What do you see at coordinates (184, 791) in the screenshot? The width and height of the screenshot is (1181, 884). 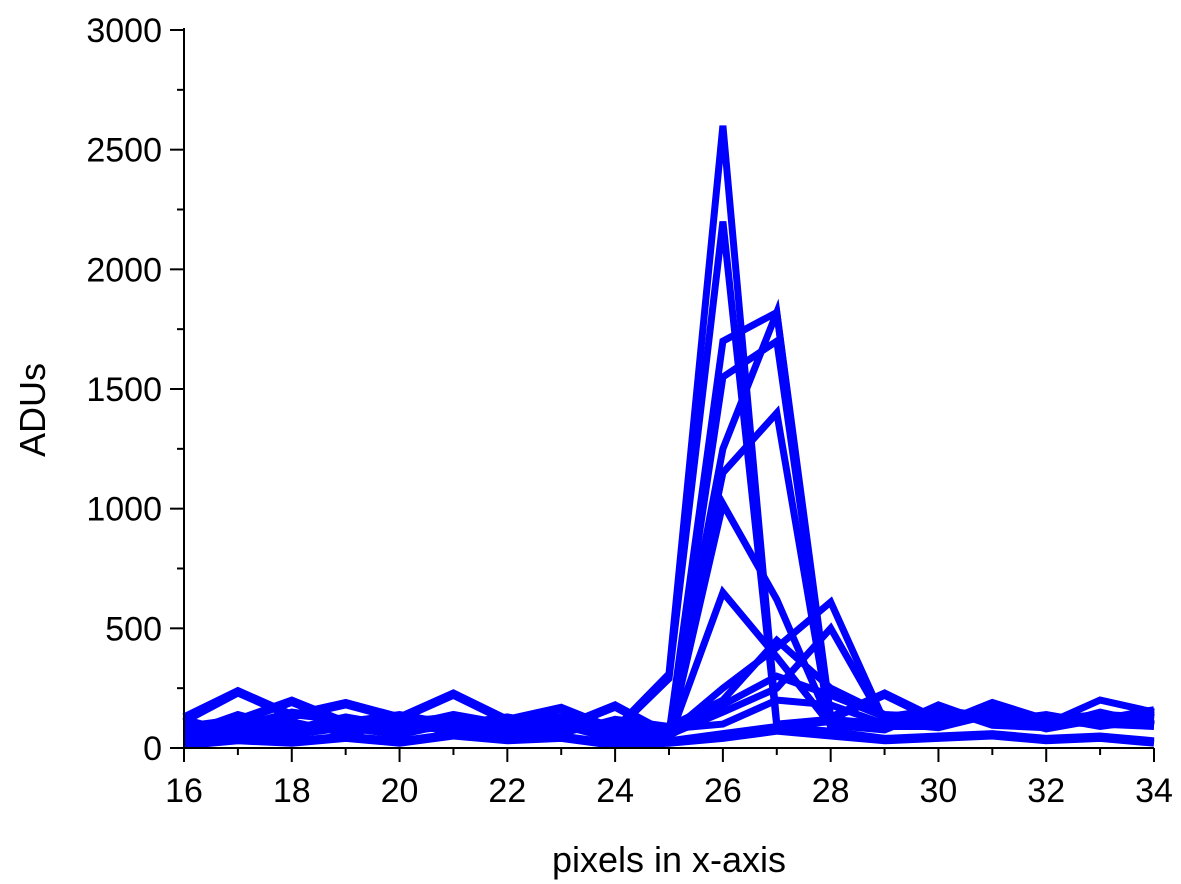 I see `x-tick-label-16: 16` at bounding box center [184, 791].